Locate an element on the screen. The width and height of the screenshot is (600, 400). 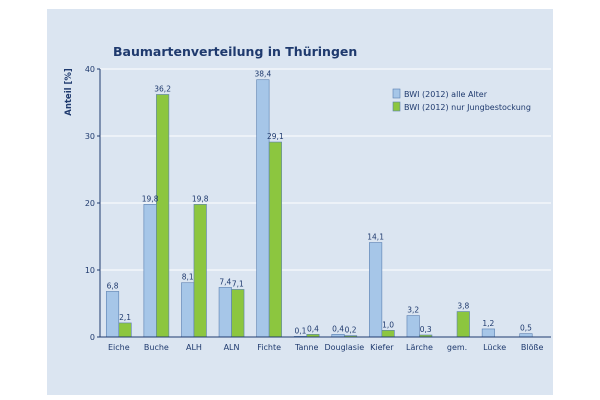
legend-label: BWI (2012) alle Alter is located at coordinates (446, 94).